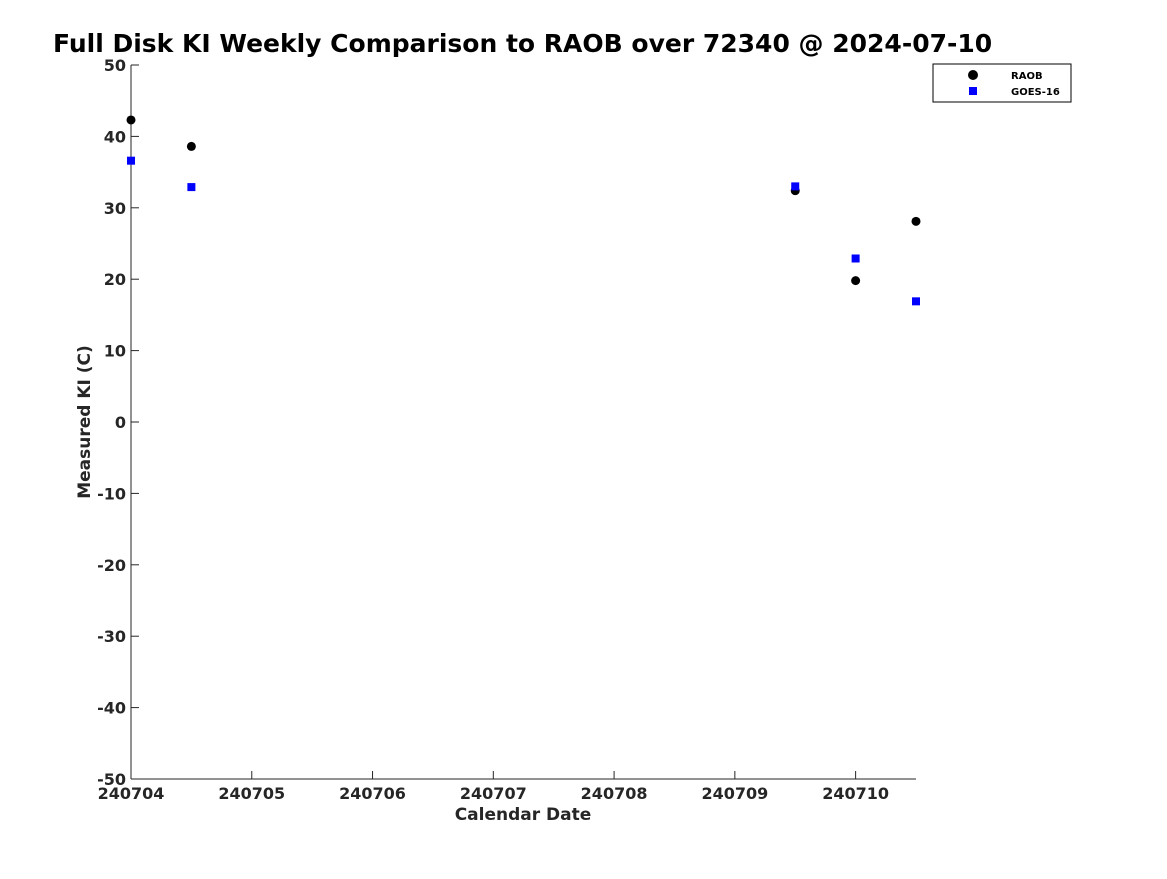 Image resolution: width=1167 pixels, height=879 pixels. Describe the element at coordinates (115, 279) in the screenshot. I see `y-tick-label: 20` at that location.